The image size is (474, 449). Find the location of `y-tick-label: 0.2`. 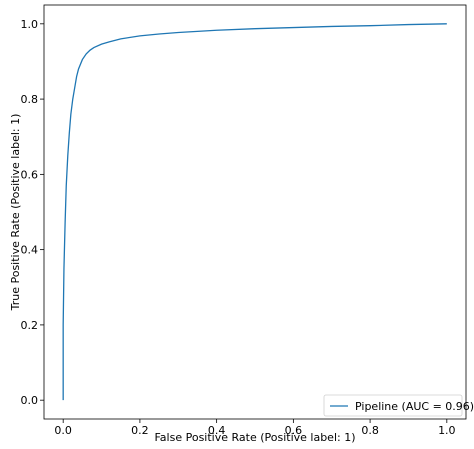

y-tick-label: 0.2 is located at coordinates (30, 325).